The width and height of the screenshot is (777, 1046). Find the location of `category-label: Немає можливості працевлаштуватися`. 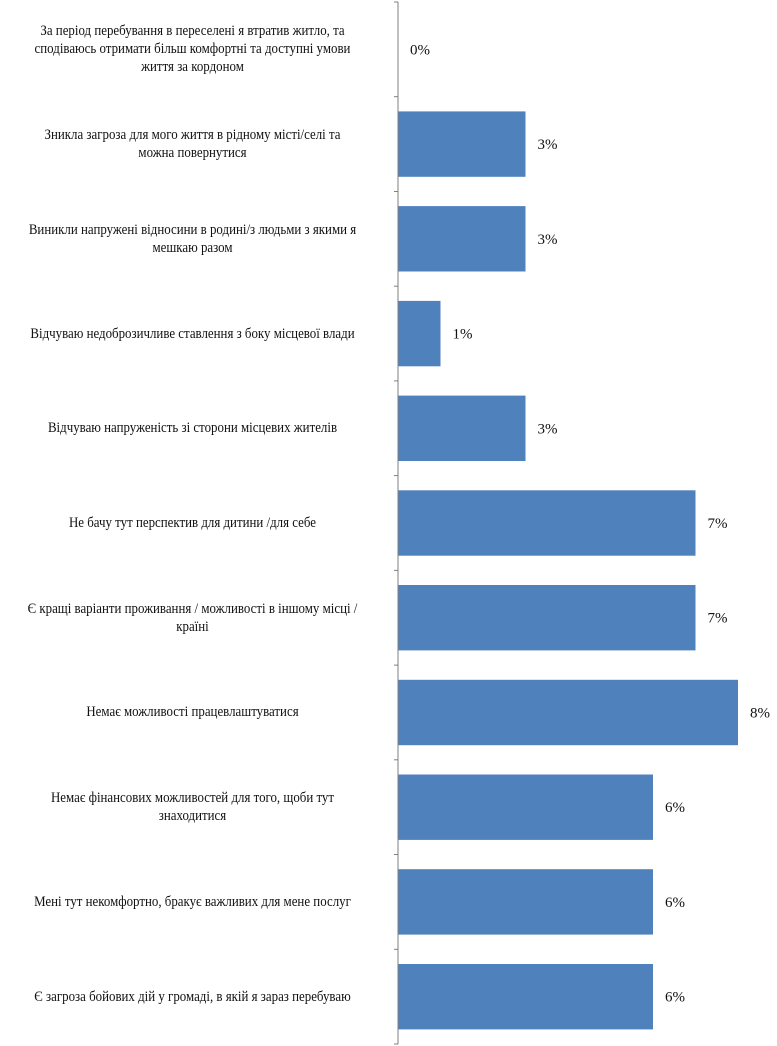

category-label: Немає можливості працевлаштуватися is located at coordinates (192, 712).